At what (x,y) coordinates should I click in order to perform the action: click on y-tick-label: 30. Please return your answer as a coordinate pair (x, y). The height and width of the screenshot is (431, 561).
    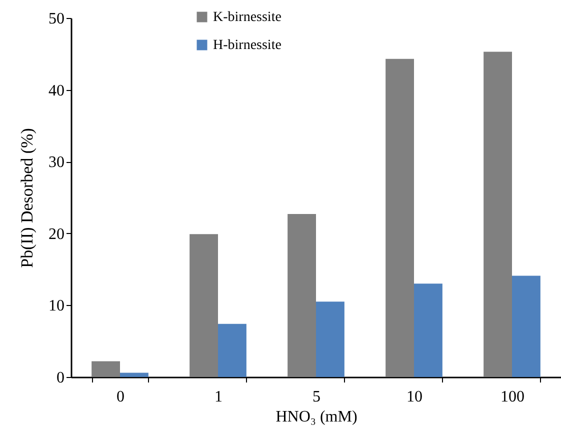
    Looking at the image, I should click on (56, 163).